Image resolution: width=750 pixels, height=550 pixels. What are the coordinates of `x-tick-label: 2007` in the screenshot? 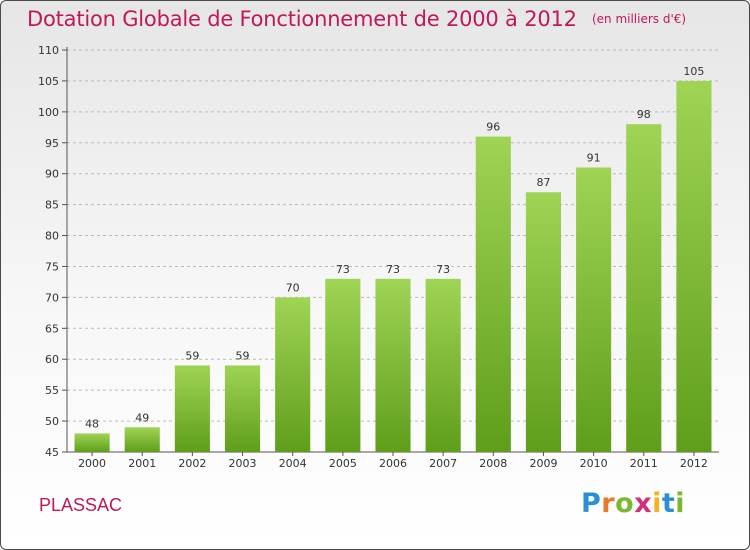 It's located at (443, 463).